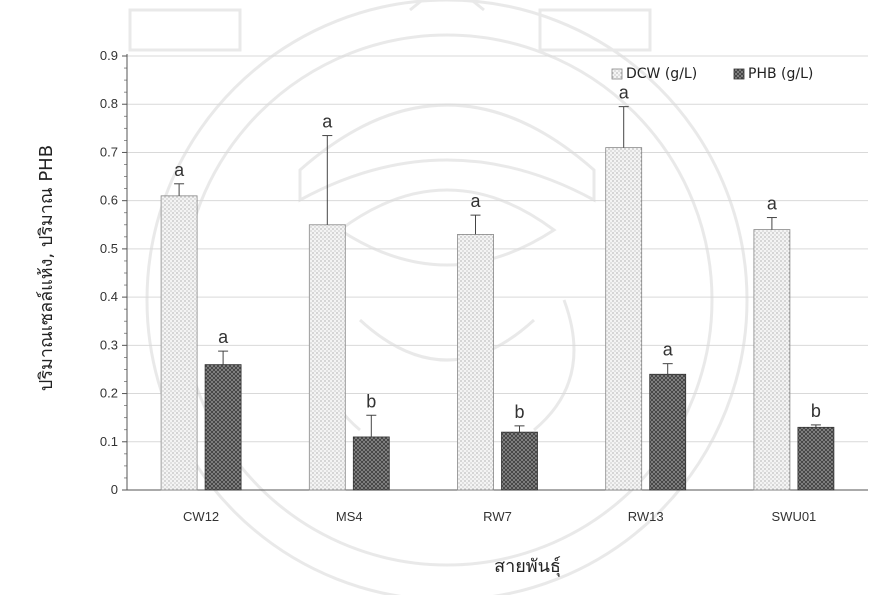 The height and width of the screenshot is (595, 894). What do you see at coordinates (109, 200) in the screenshot?
I see `y-tick-label: 0.6` at bounding box center [109, 200].